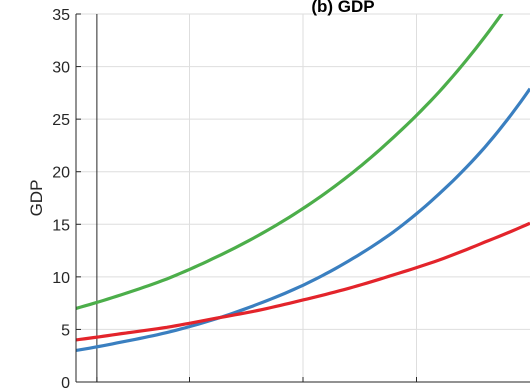 The image size is (530, 389). What do you see at coordinates (61, 15) in the screenshot?
I see `y-tick-label: 35` at bounding box center [61, 15].